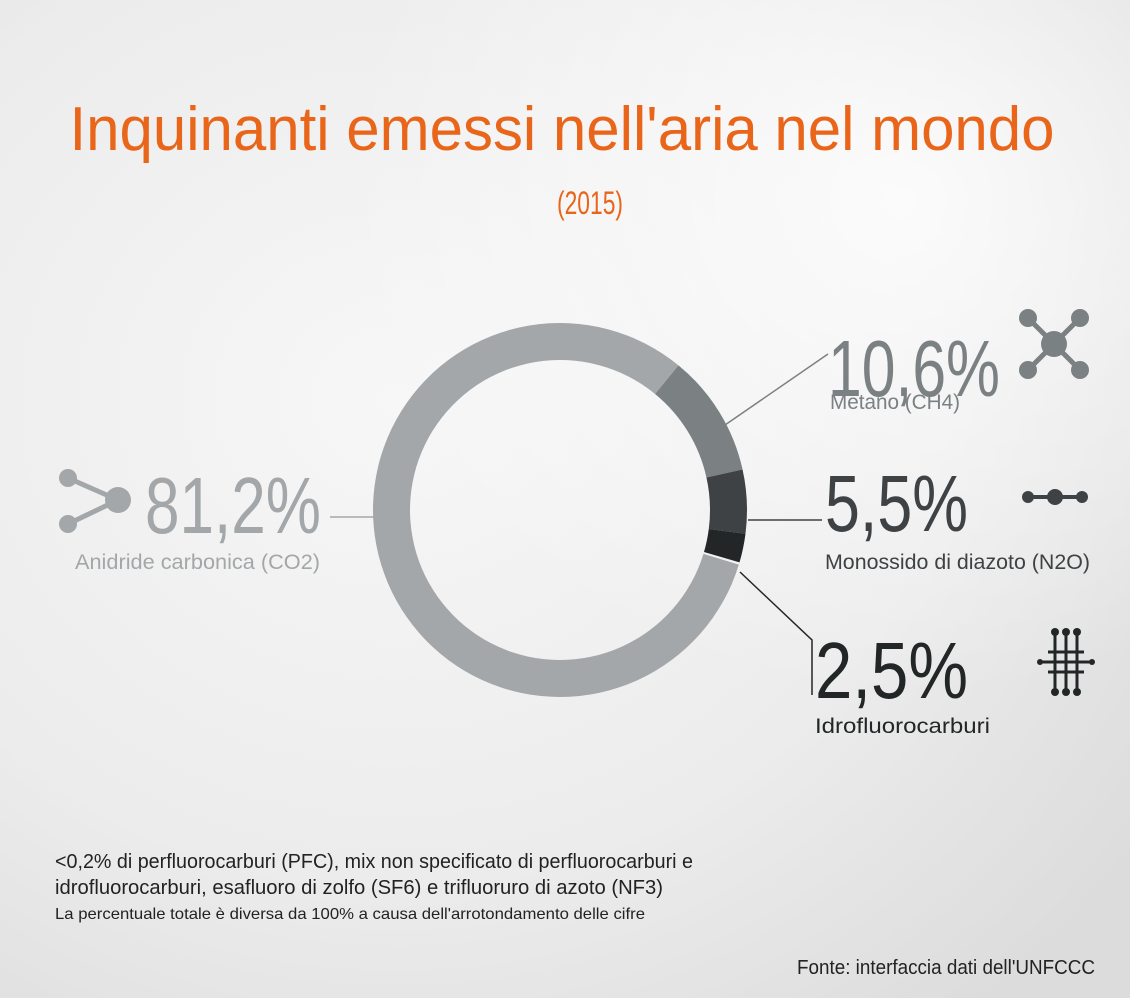 The height and width of the screenshot is (998, 1130). What do you see at coordinates (590, 203) in the screenshot?
I see `chart-subtitle: (2015)` at bounding box center [590, 203].